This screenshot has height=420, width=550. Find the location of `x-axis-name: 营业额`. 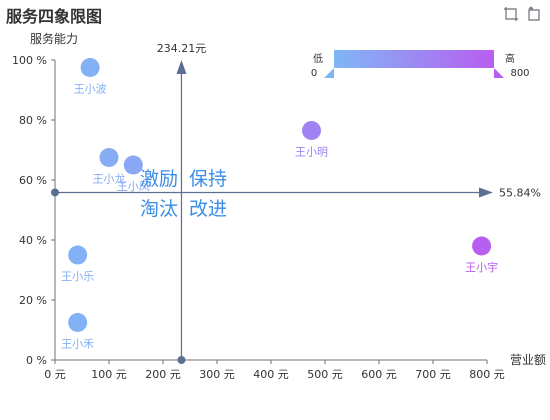

x-axis-name: 营业额 is located at coordinates (528, 360).